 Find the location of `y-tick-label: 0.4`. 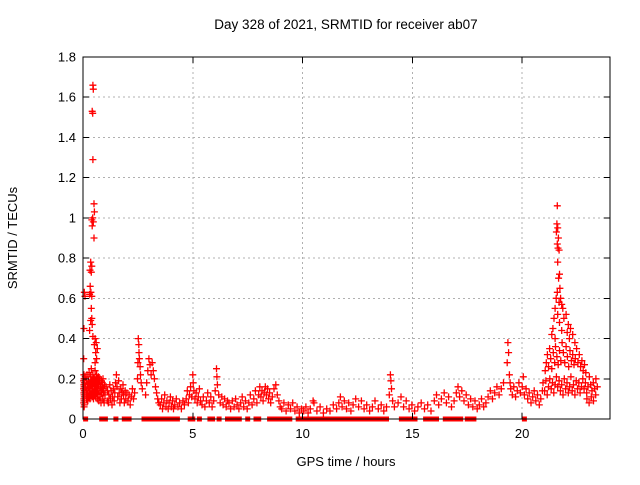

y-tick-label: 0.4 is located at coordinates (67, 338).